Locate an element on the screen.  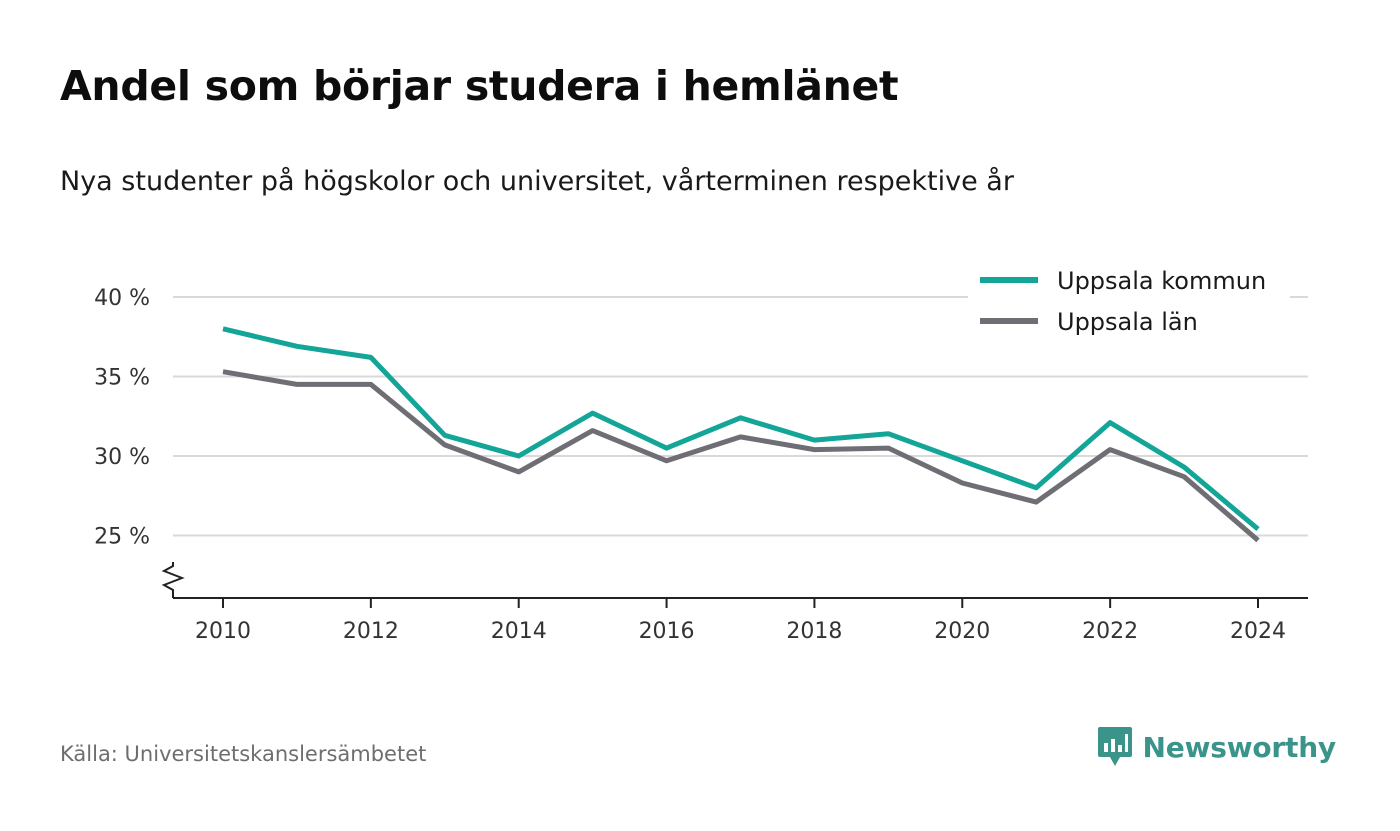
x-tick-label: 2016 is located at coordinates (667, 631).